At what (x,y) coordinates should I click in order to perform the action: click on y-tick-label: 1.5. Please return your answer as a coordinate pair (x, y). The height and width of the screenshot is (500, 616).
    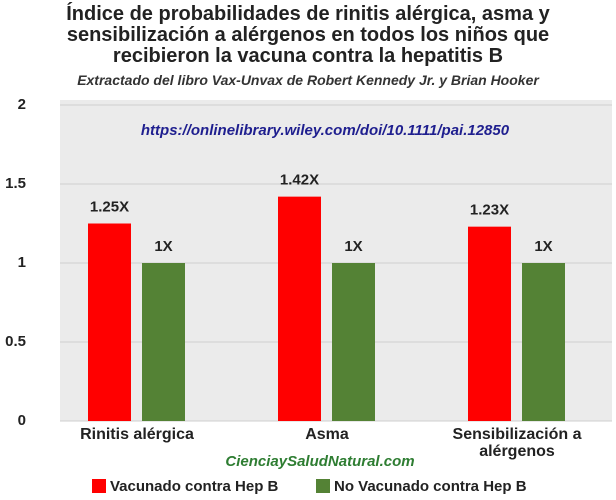
    Looking at the image, I should click on (15, 183).